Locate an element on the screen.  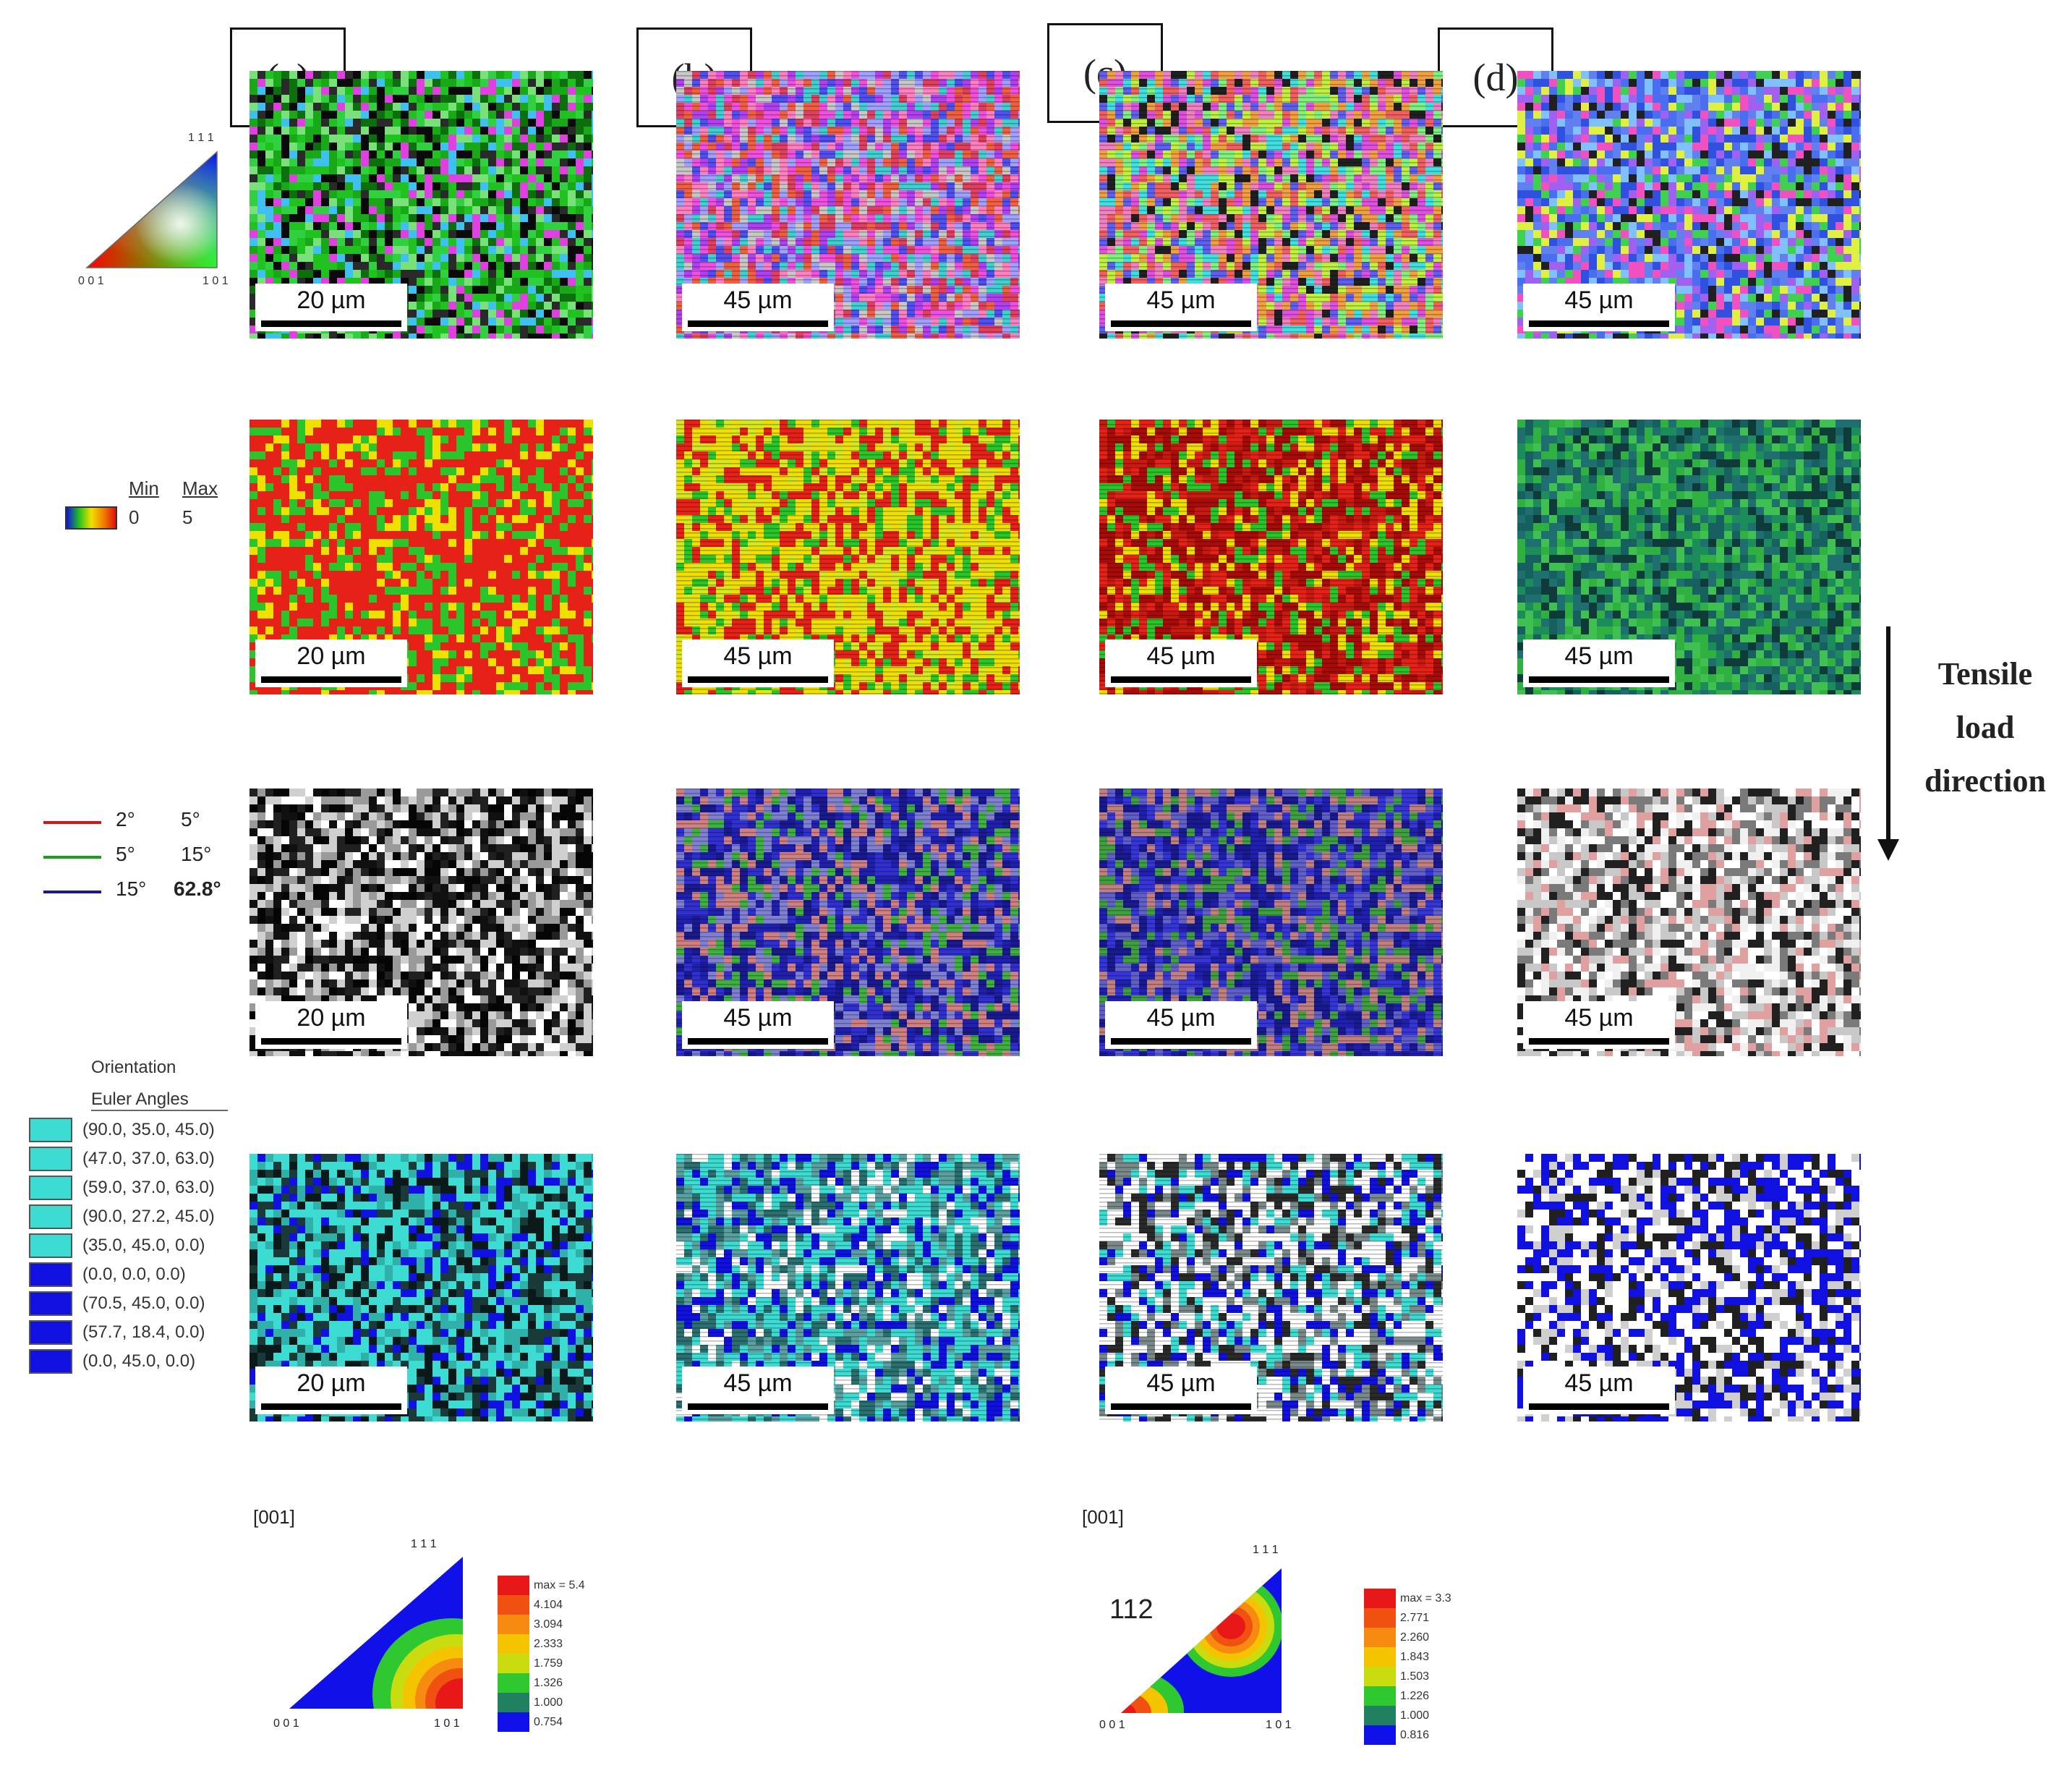
colorbar-level: 1.326 is located at coordinates (541, 1683).